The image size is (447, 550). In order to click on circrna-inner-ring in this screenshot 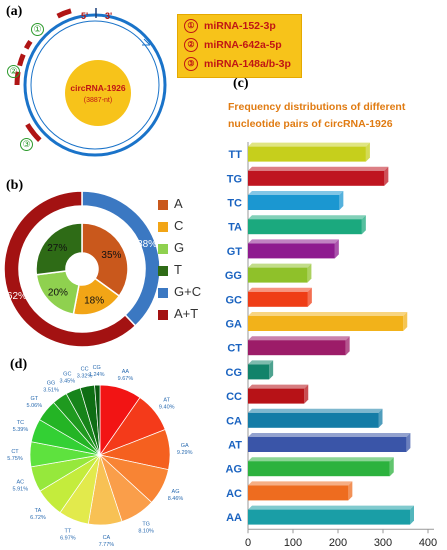, I will do `click(95, 85)`.